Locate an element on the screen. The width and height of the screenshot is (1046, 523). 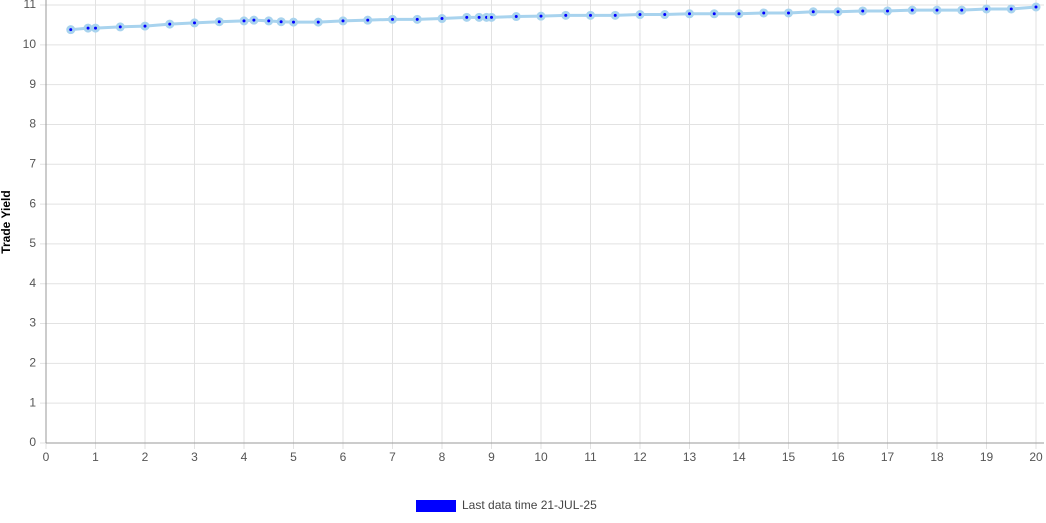
y-tick-label: 3 is located at coordinates (32, 323).